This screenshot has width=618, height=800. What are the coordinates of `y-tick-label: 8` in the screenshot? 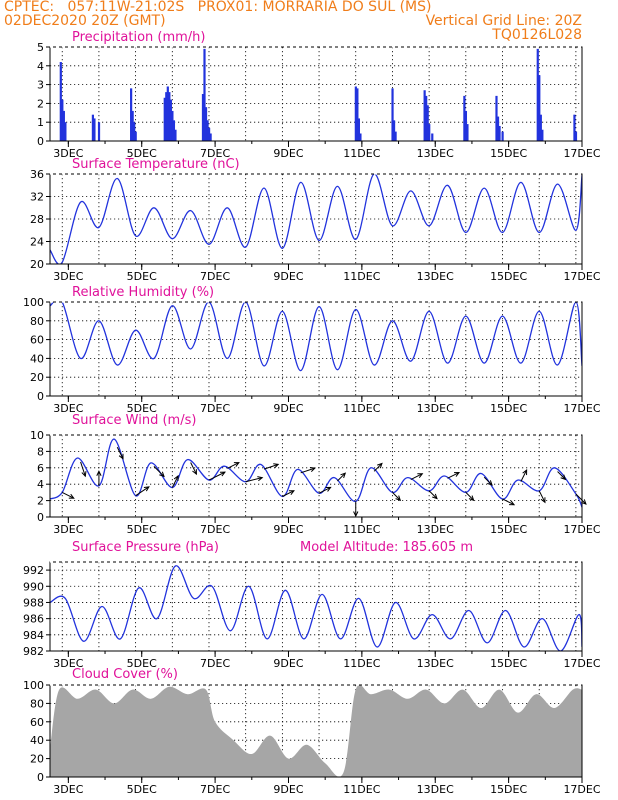 It's located at (40, 451).